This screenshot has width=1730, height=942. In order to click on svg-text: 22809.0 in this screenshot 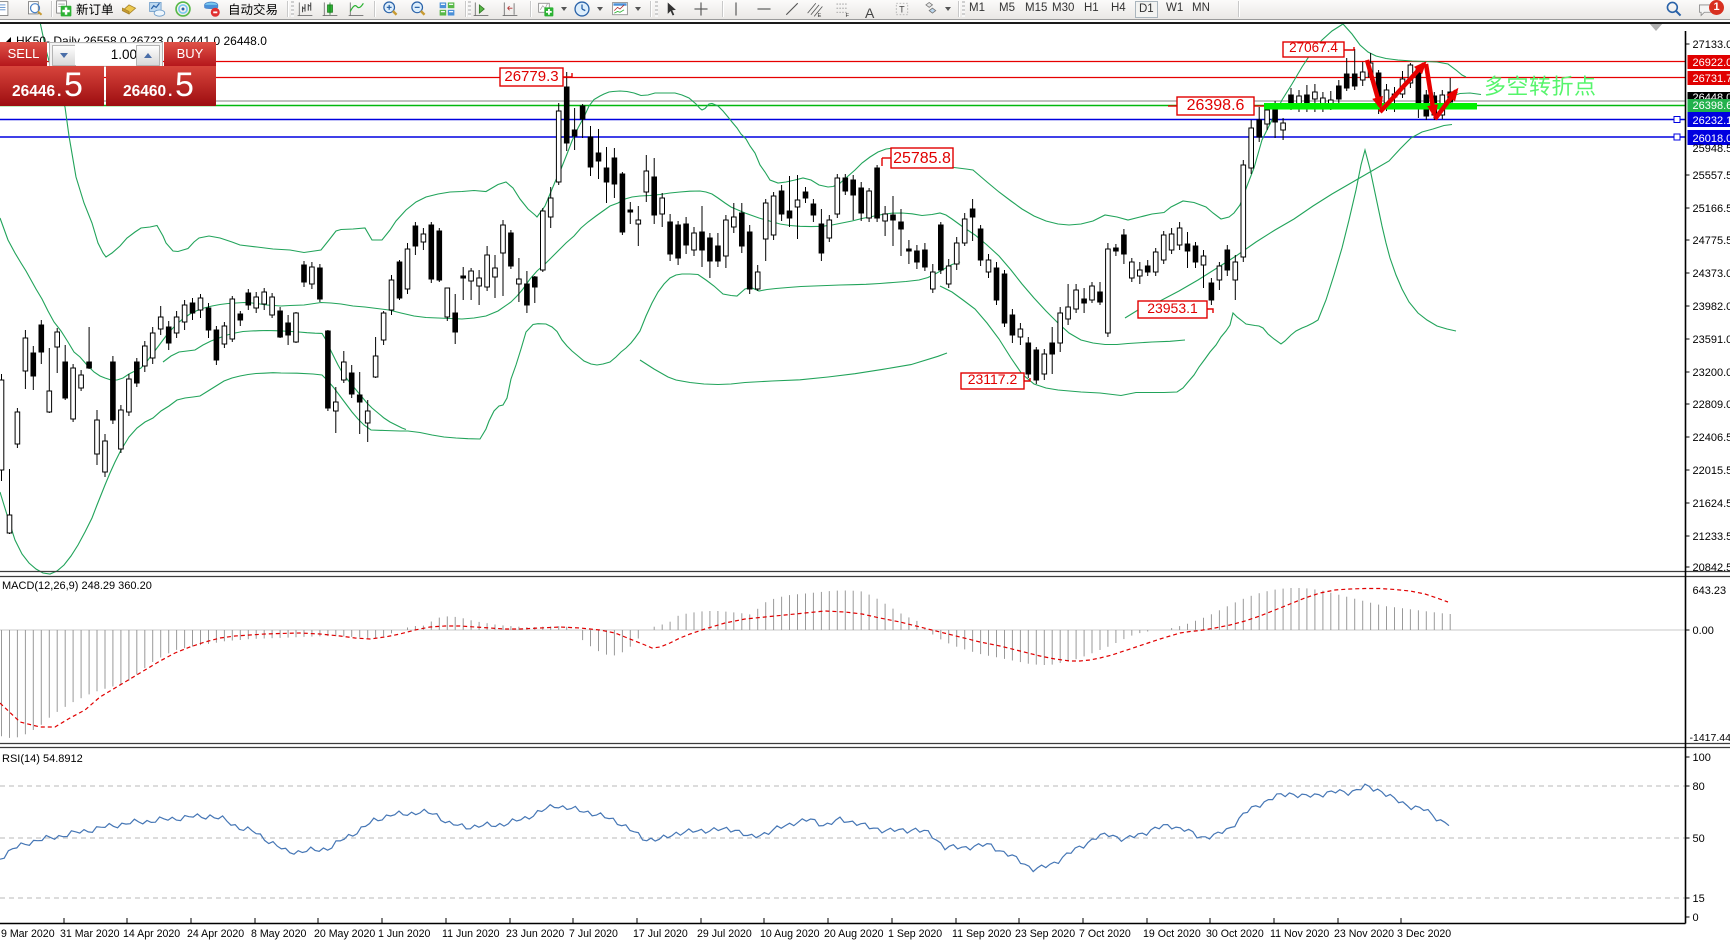, I will do `click(1711, 405)`.